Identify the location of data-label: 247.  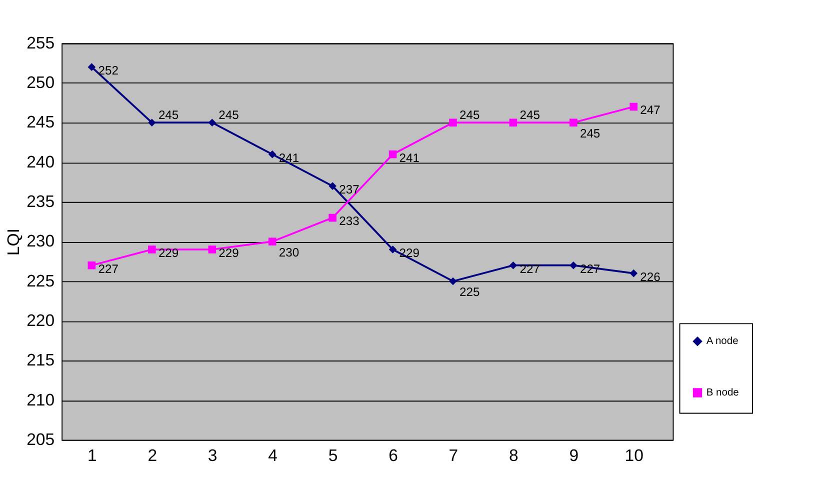
(650, 110).